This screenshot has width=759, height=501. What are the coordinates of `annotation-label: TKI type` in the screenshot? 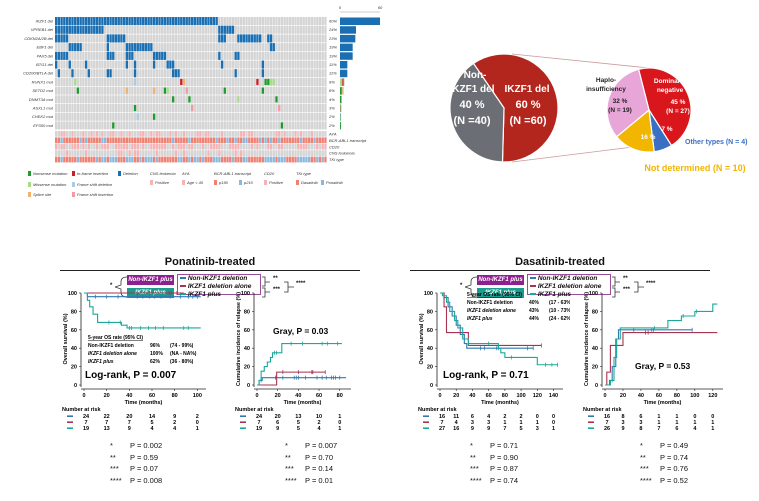 It's located at (337, 159).